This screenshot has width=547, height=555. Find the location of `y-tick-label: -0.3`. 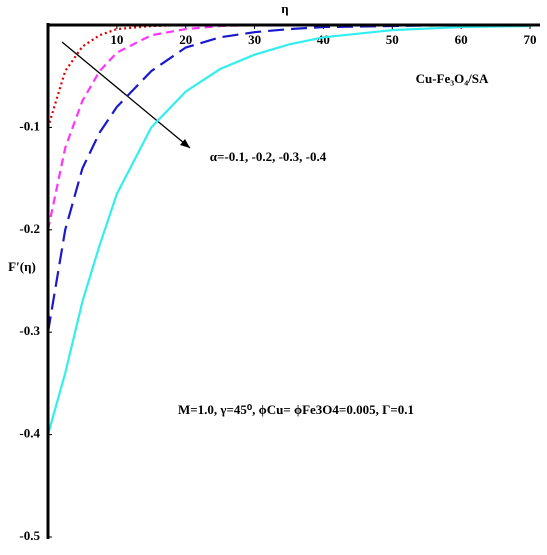

y-tick-label: -0.3 is located at coordinates (29, 330).